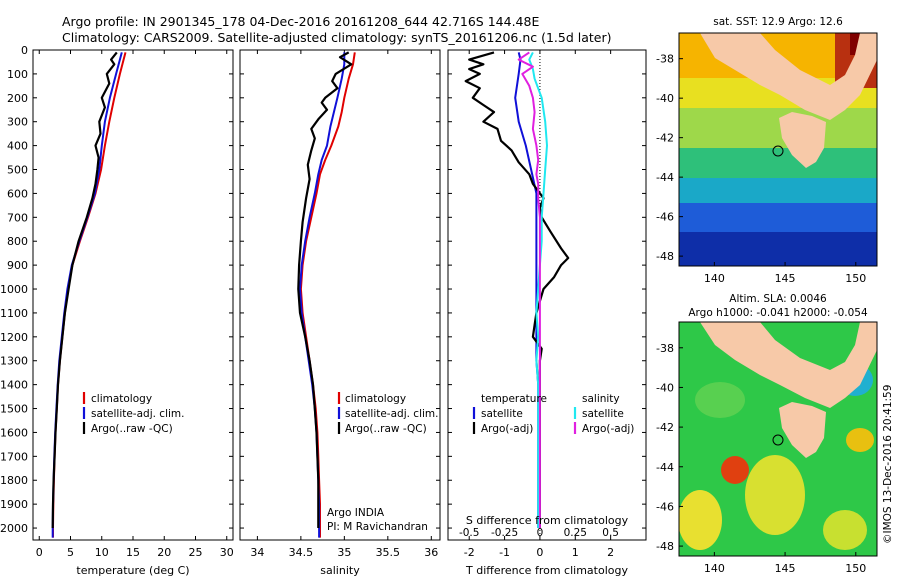  I want to click on sla-map, so click(778, 439).